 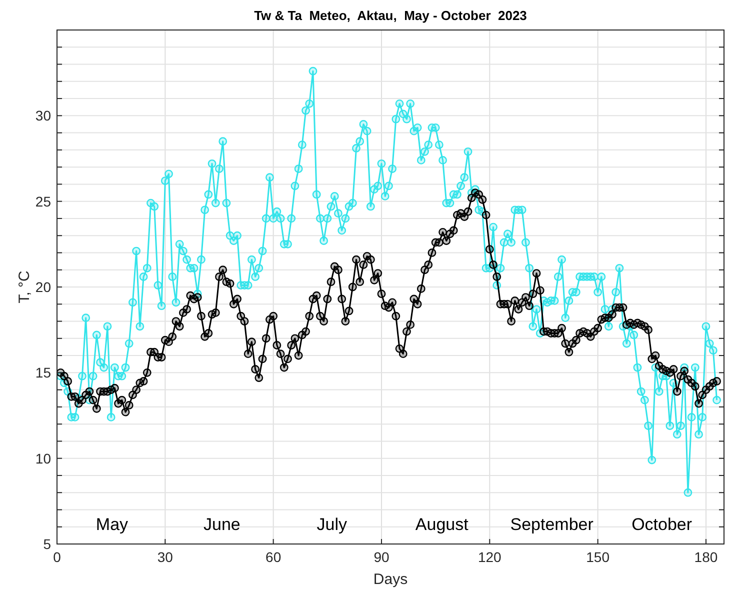 What do you see at coordinates (24, 287) in the screenshot?
I see `y-axis-title: T, °C` at bounding box center [24, 287].